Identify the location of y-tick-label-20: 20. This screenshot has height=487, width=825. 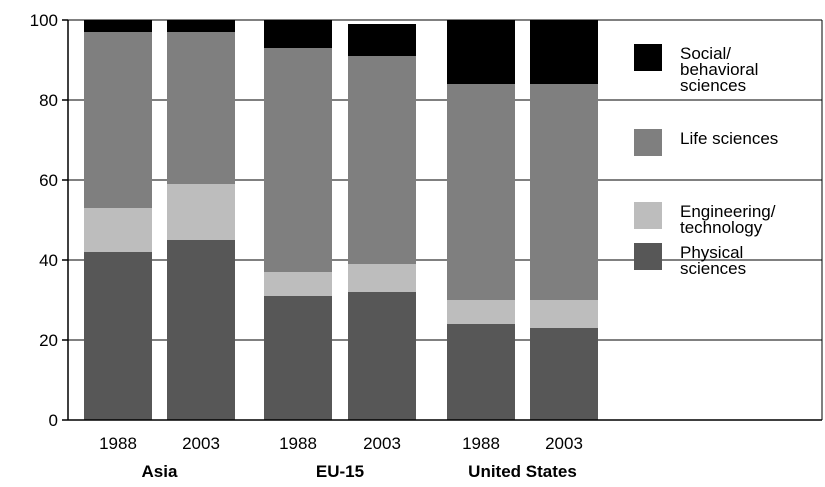
(48, 340).